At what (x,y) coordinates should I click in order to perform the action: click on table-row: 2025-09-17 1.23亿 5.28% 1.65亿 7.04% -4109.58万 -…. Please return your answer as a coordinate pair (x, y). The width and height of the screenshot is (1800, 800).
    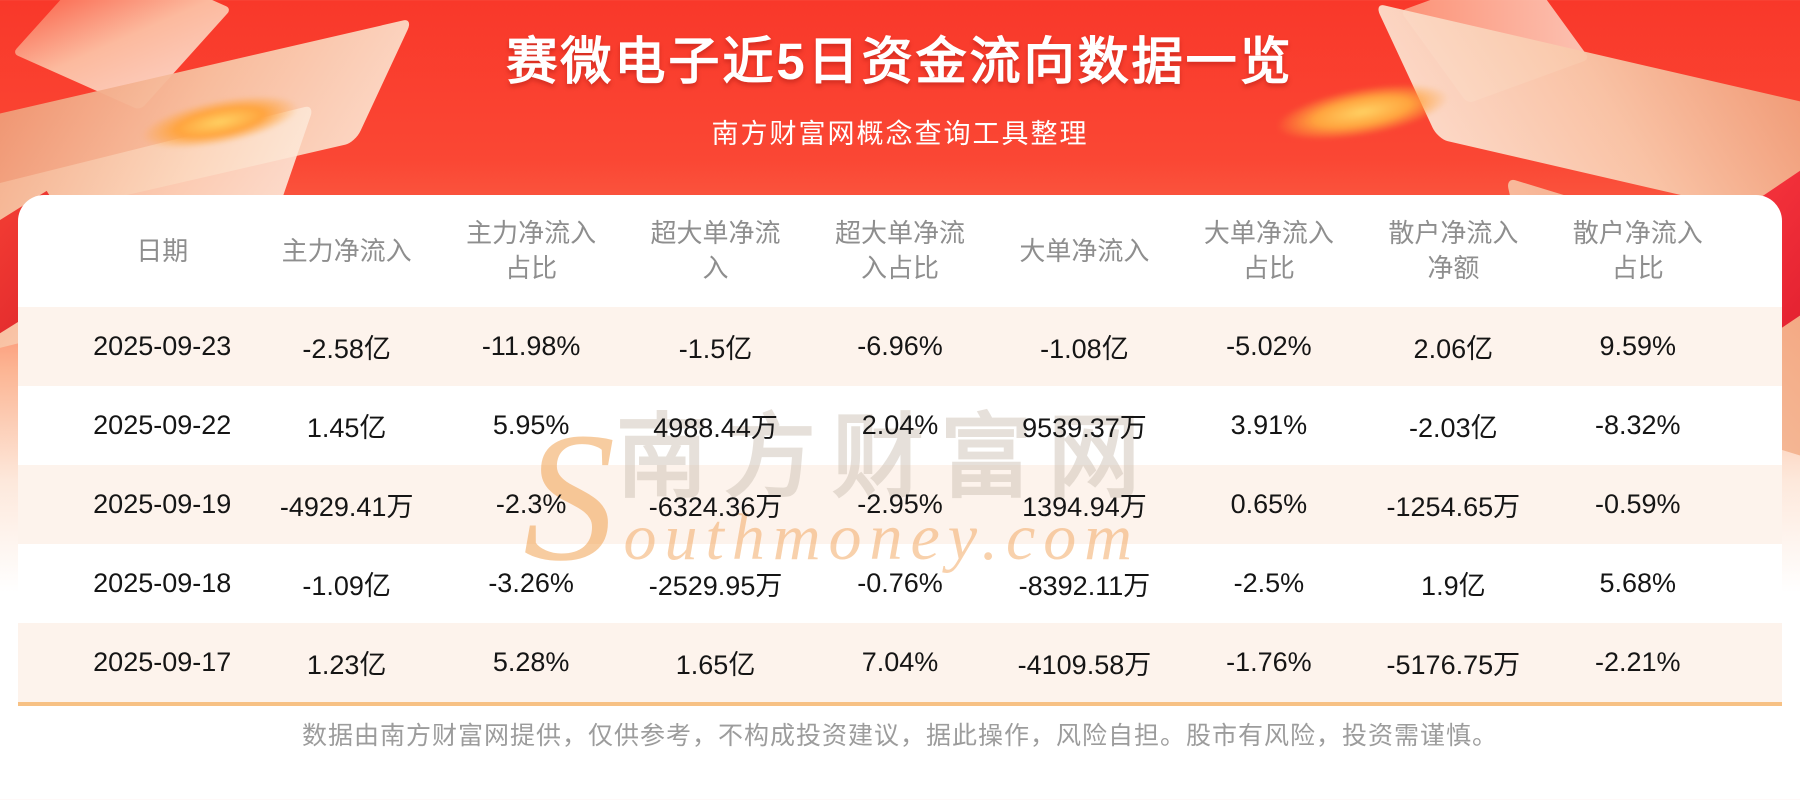
    Looking at the image, I should click on (900, 662).